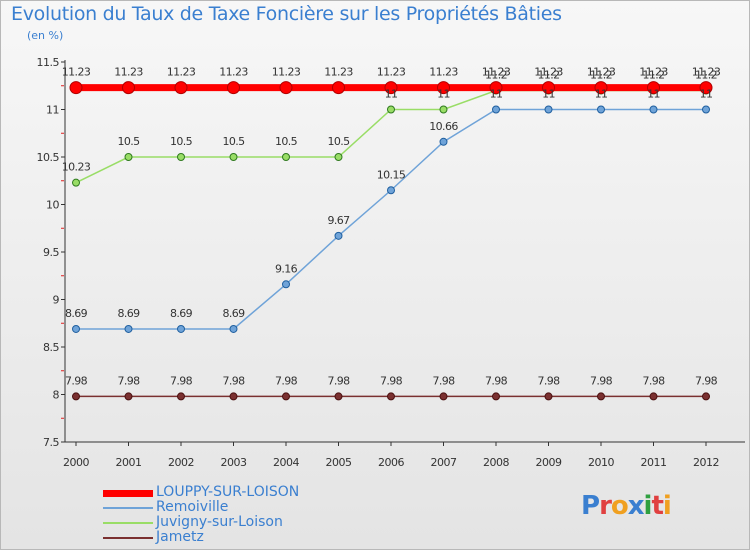 The width and height of the screenshot is (750, 550). What do you see at coordinates (48, 62) in the screenshot?
I see `y-tick-label: 11.5` at bounding box center [48, 62].